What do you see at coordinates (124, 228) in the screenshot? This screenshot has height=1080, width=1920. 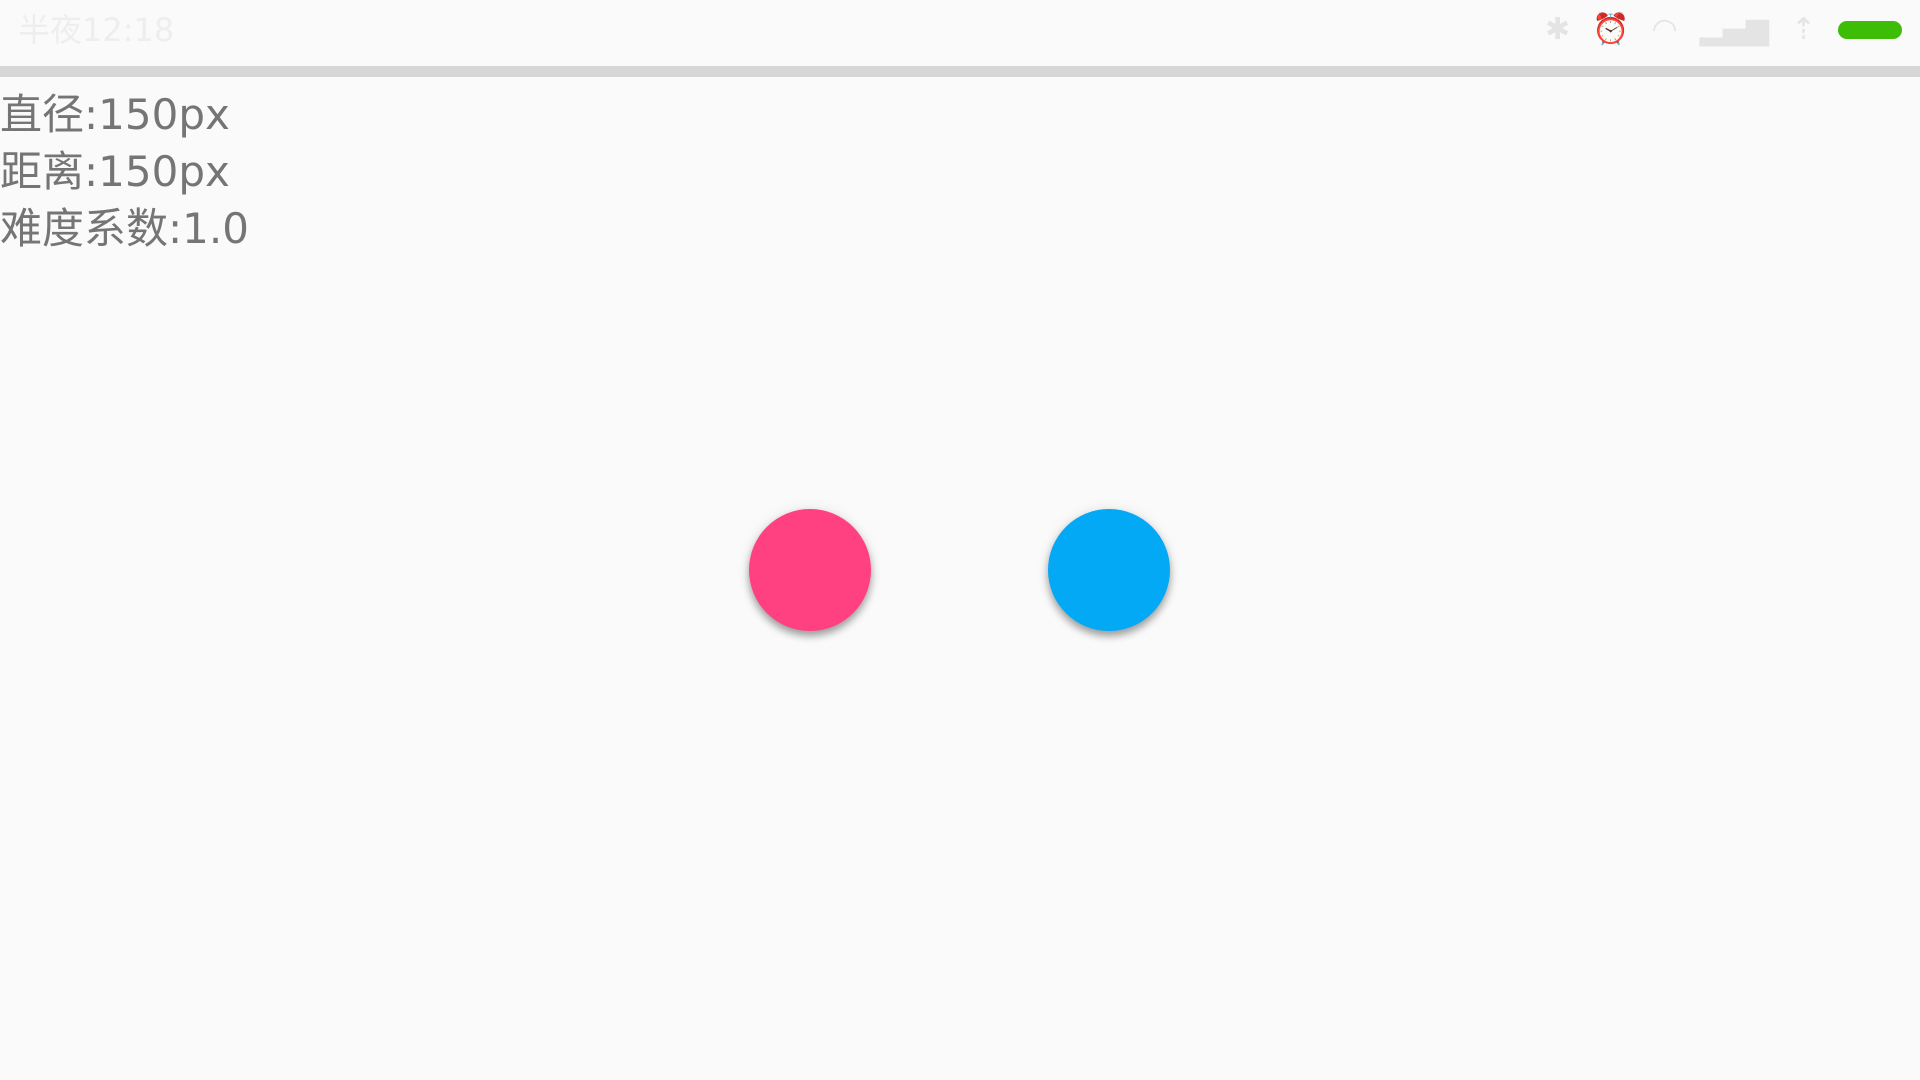 I see `difficulty-label: 难度系数:1.0` at bounding box center [124, 228].